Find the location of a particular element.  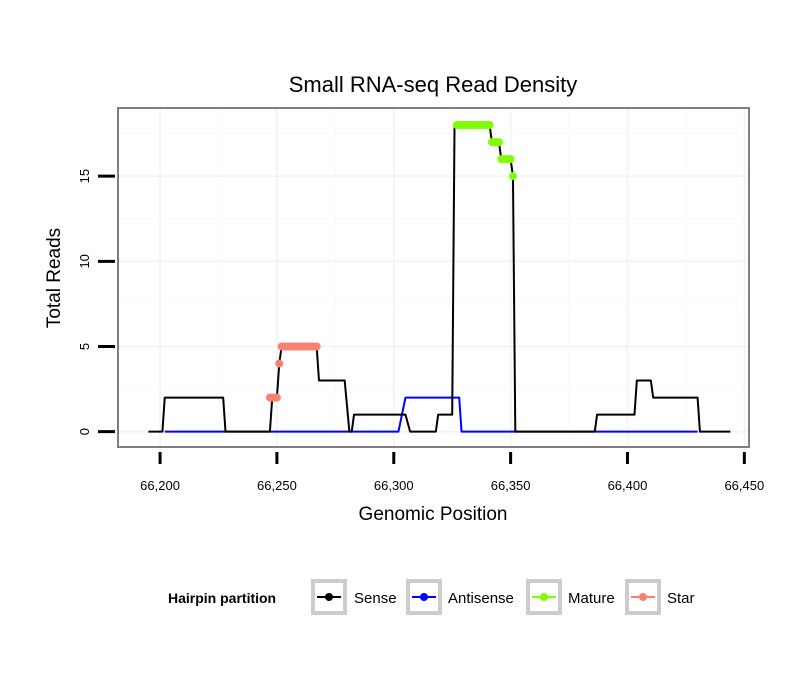

legend-label: Star is located at coordinates (681, 598).